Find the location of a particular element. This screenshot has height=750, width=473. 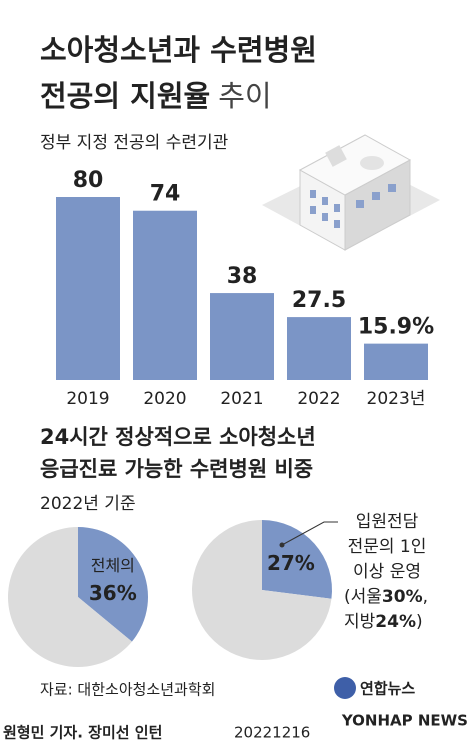

note-text: 지방 is located at coordinates (360, 622).